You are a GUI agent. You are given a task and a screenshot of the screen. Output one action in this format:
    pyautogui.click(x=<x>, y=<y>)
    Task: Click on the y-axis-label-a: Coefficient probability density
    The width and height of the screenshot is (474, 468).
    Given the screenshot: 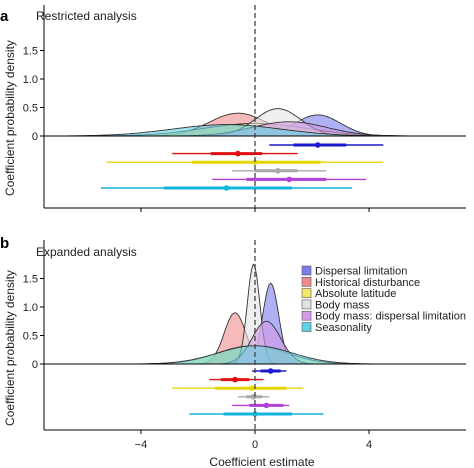 What is the action you would take?
    pyautogui.click(x=10, y=118)
    